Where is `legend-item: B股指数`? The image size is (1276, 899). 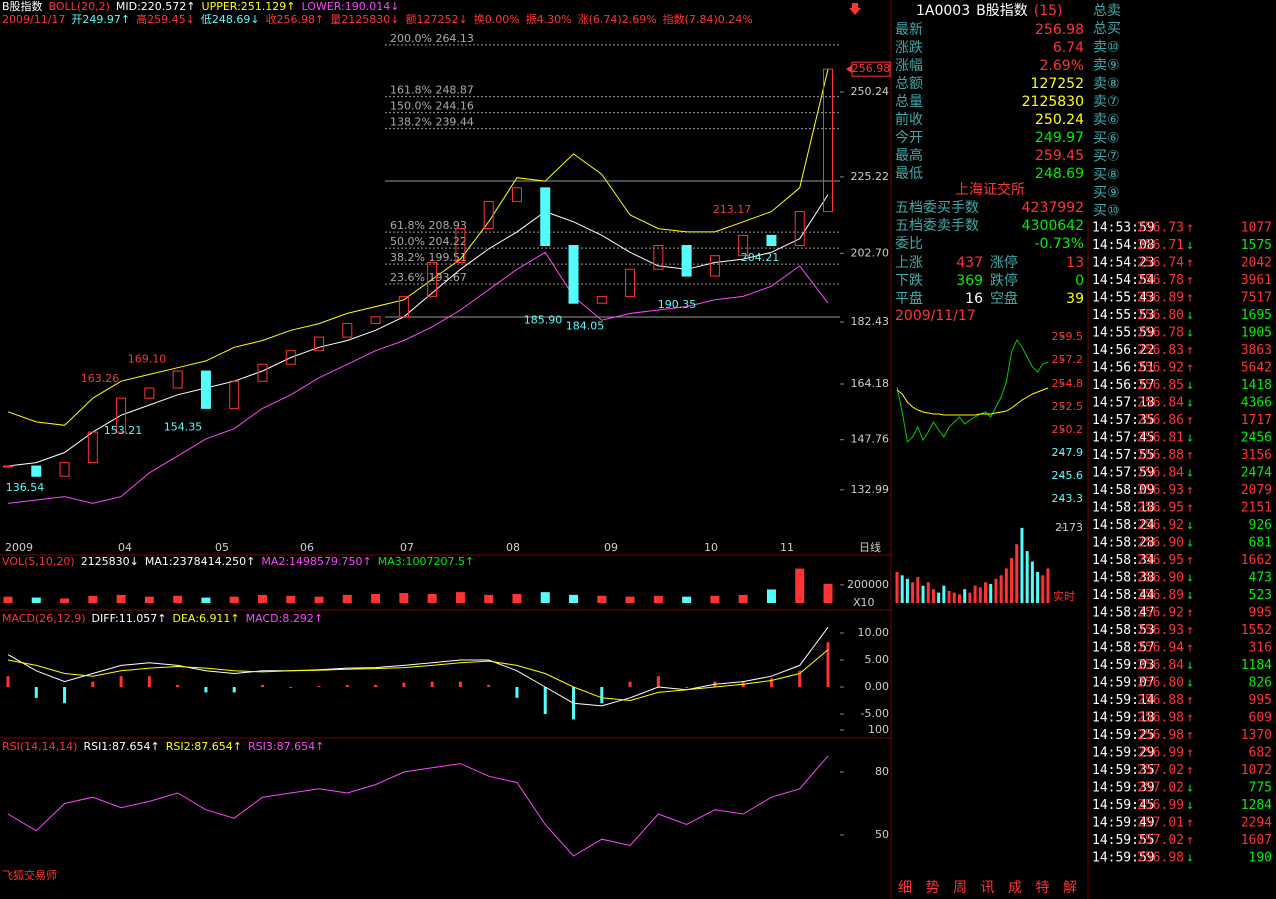
legend-item: B股指数 is located at coordinates (1002, 11).